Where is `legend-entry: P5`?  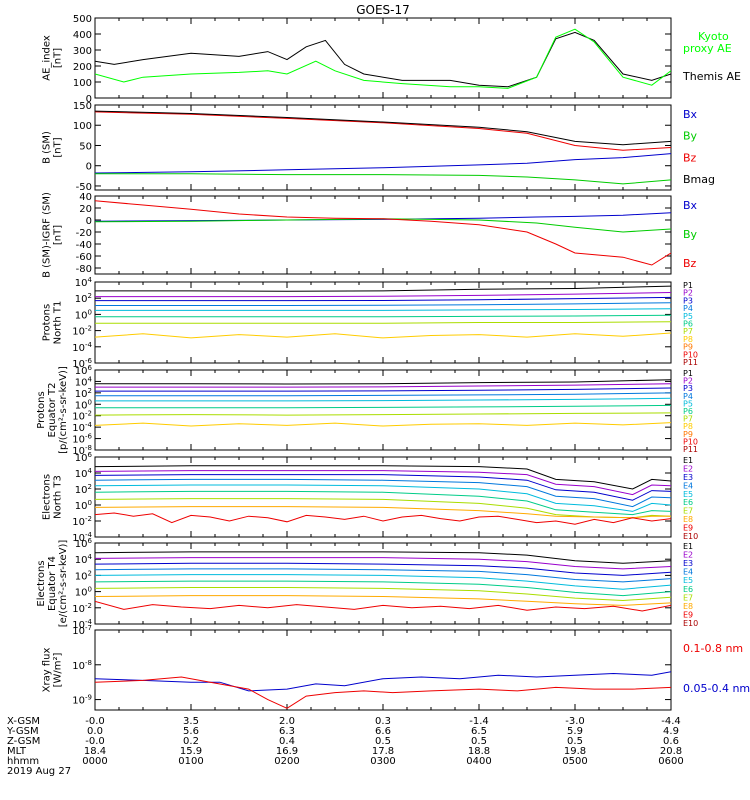
legend-entry: P5 is located at coordinates (688, 316).